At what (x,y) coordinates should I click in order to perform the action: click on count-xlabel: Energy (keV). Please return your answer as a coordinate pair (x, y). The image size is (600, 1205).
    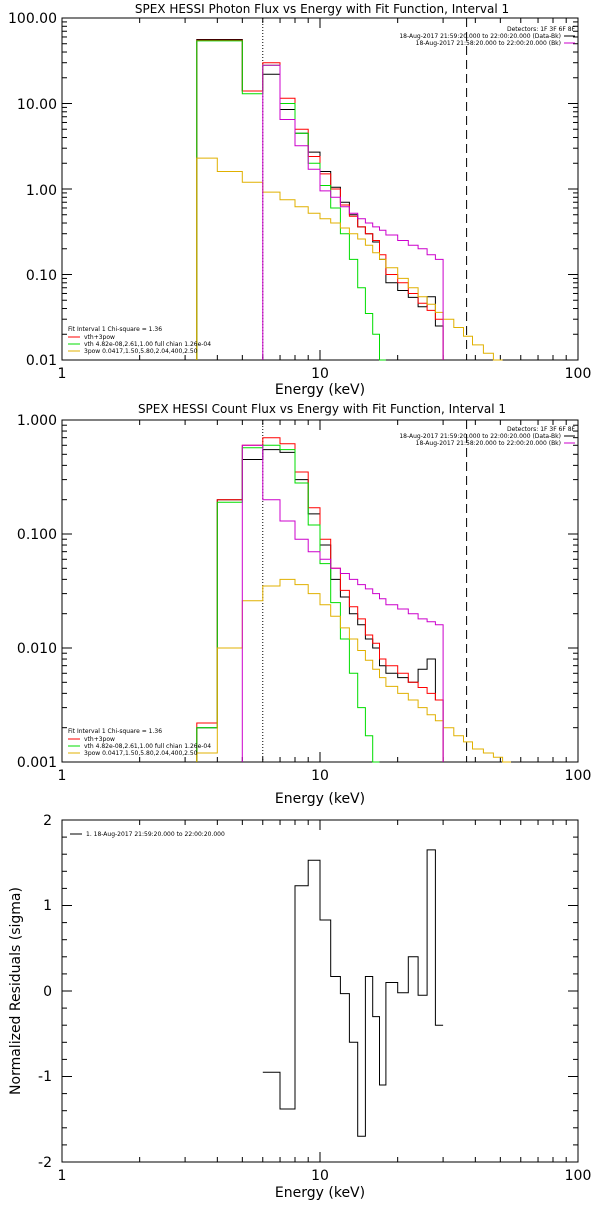
    Looking at the image, I should click on (320, 799).